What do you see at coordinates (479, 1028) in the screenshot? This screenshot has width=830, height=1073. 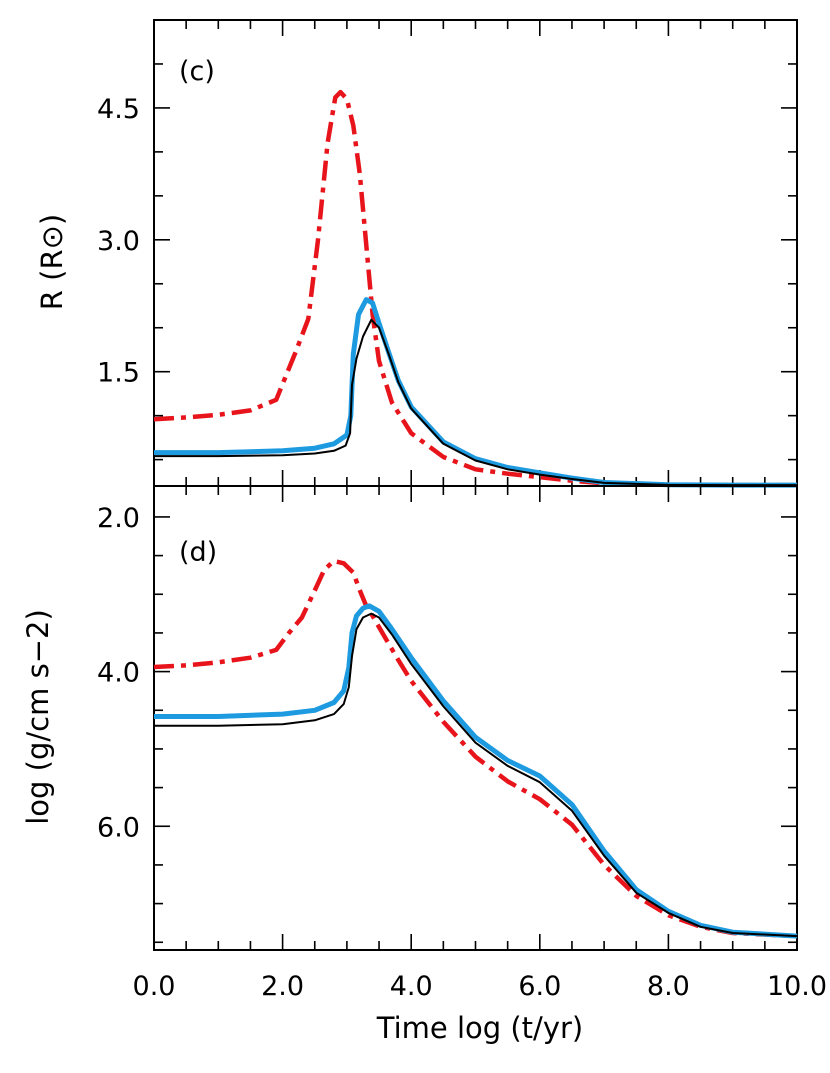 I see `x-axis-title: Time log (t/yr)` at bounding box center [479, 1028].